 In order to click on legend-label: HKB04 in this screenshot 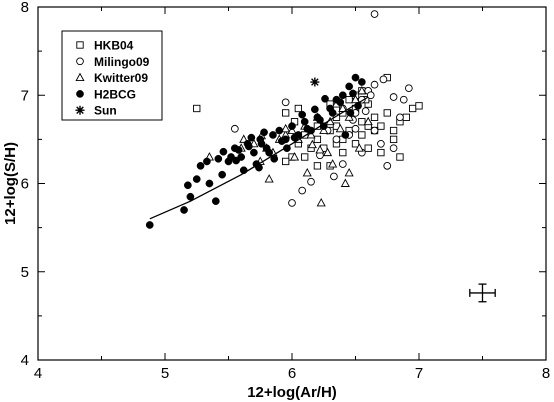, I will do `click(114, 46)`.